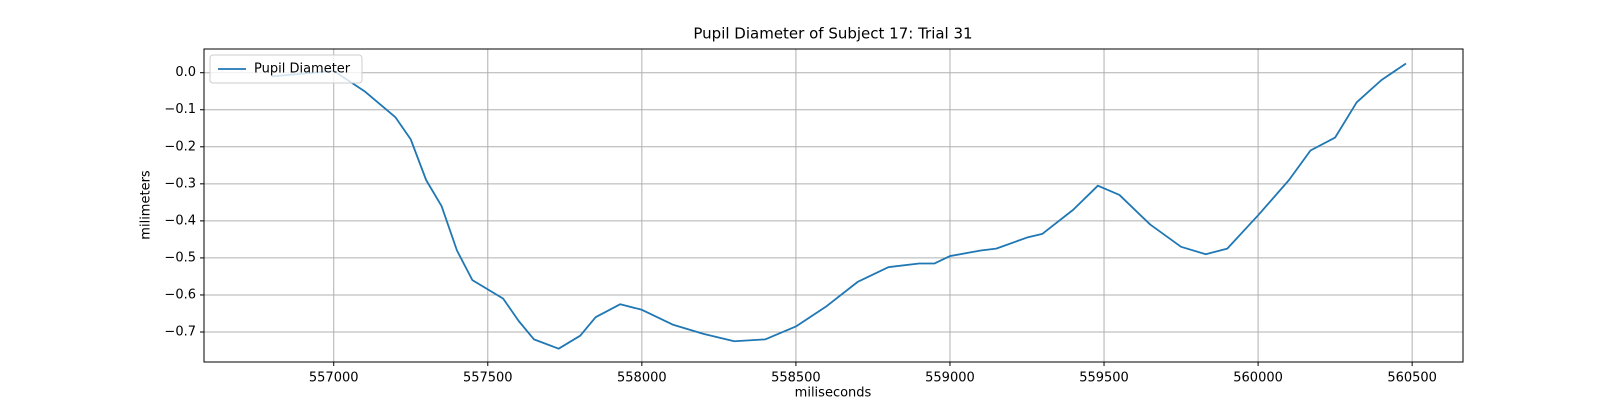  Describe the element at coordinates (146, 205) in the screenshot. I see `y-axis-label: milimeters` at that location.